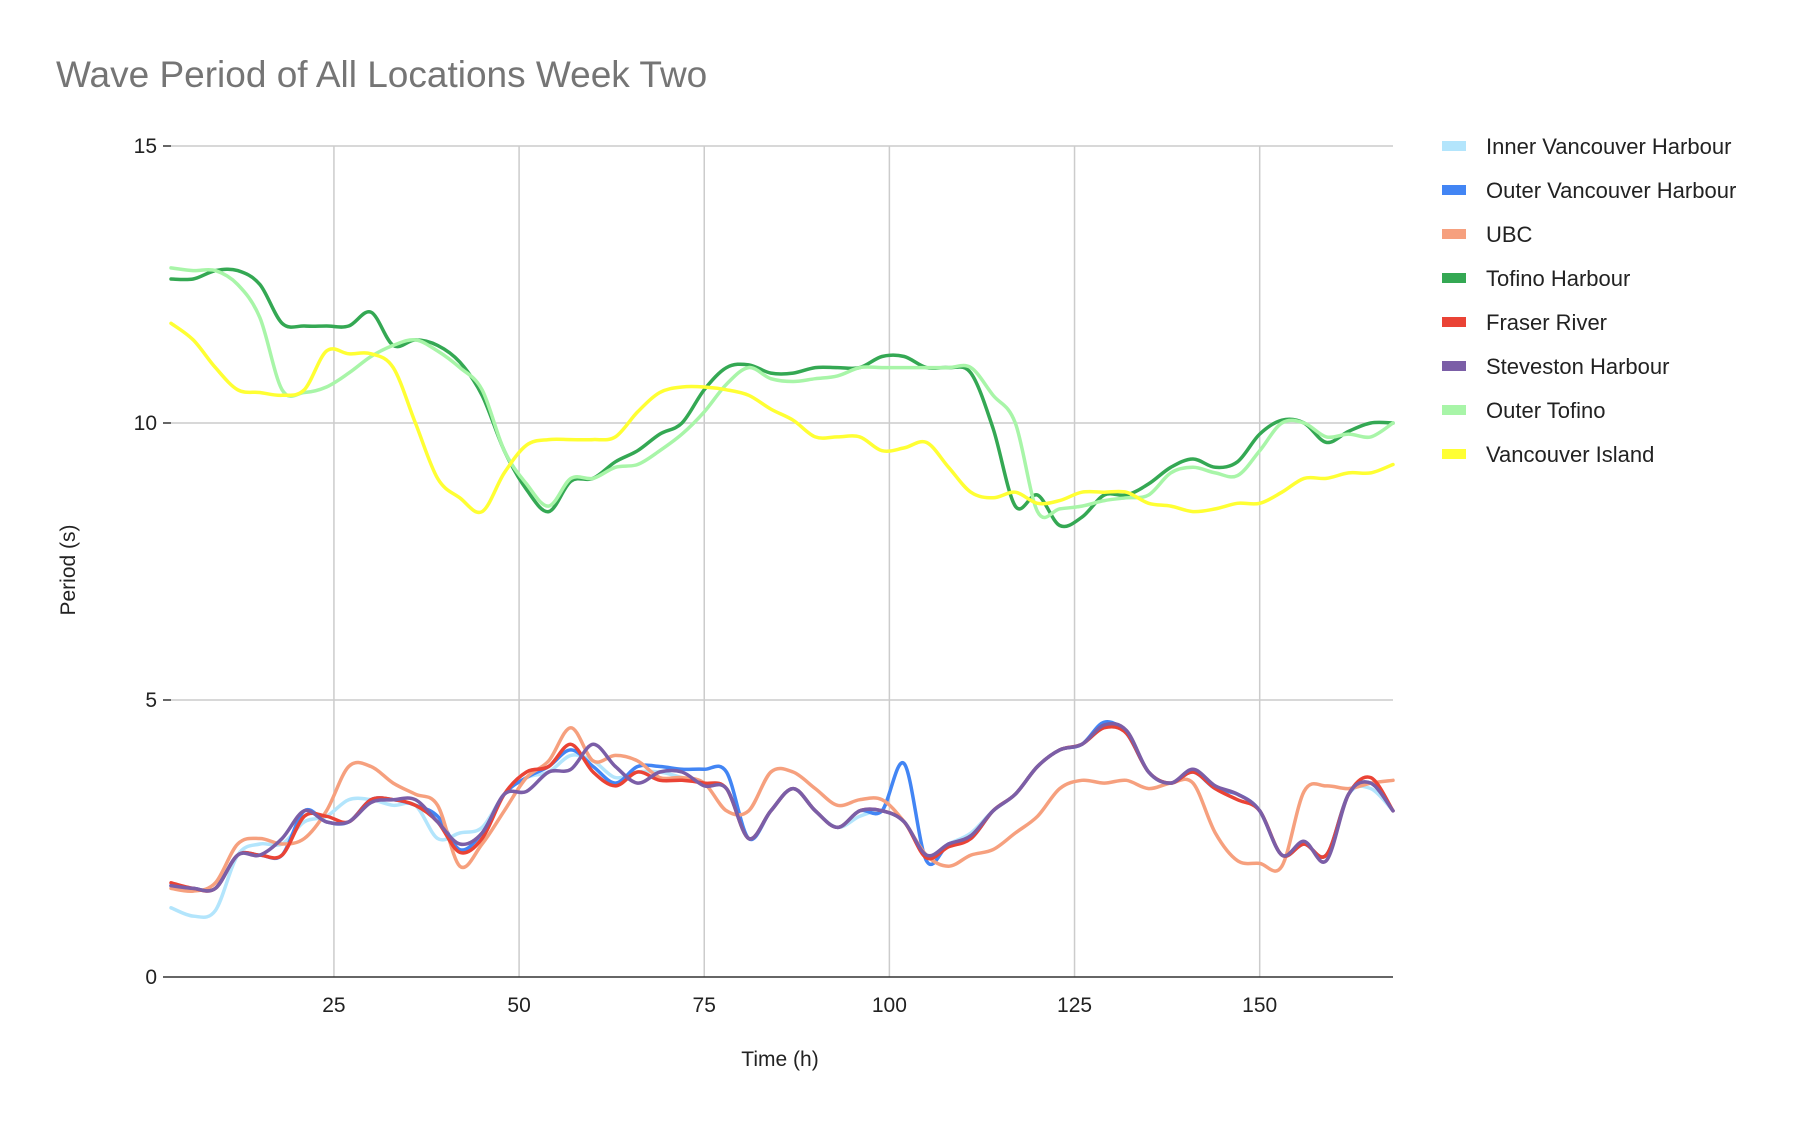 This screenshot has width=1812, height=1122. What do you see at coordinates (381, 74) in the screenshot?
I see `chart-title: Wave Period of All Locations Week Two` at bounding box center [381, 74].